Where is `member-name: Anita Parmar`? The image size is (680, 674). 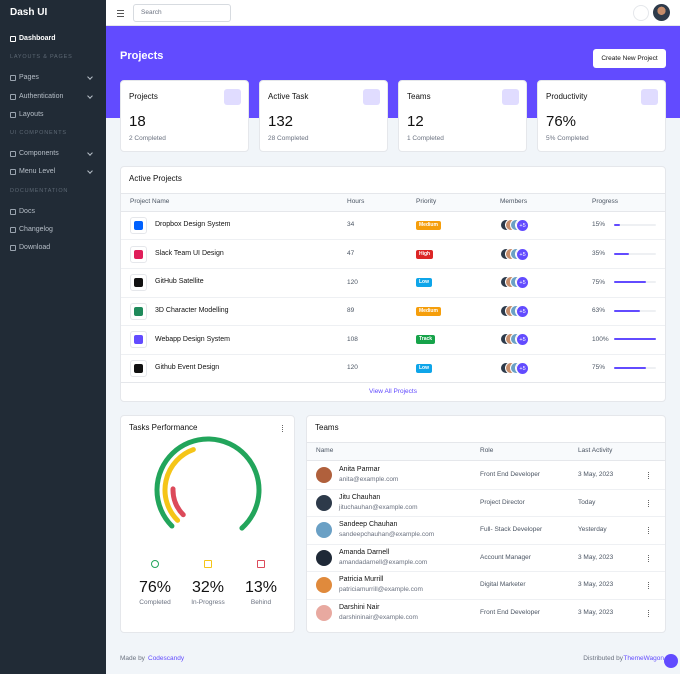
member-name: Anita Parmar is located at coordinates (359, 470).